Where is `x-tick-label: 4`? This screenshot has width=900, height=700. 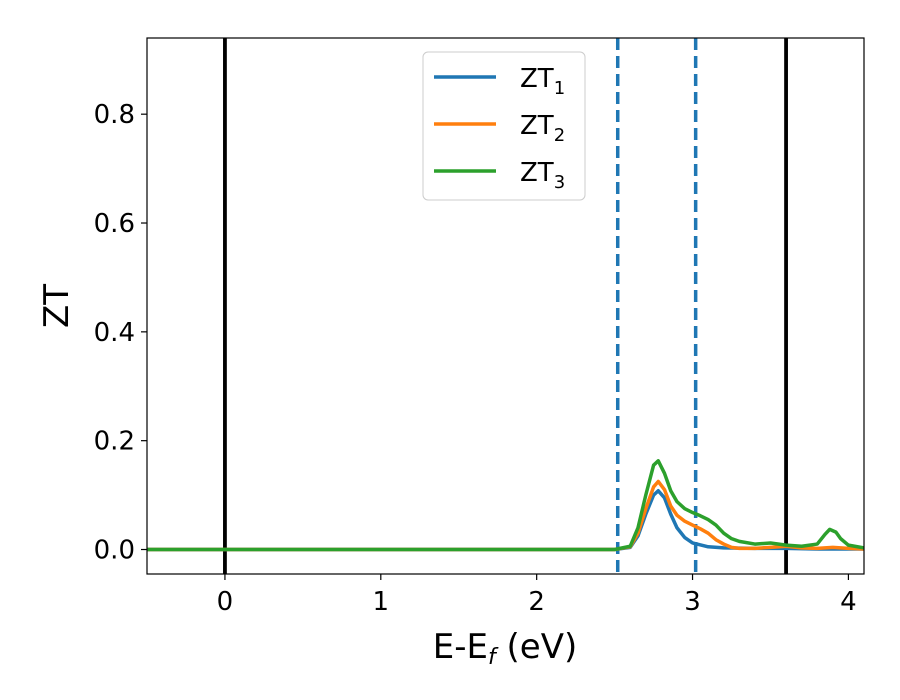 x-tick-label: 4 is located at coordinates (848, 602).